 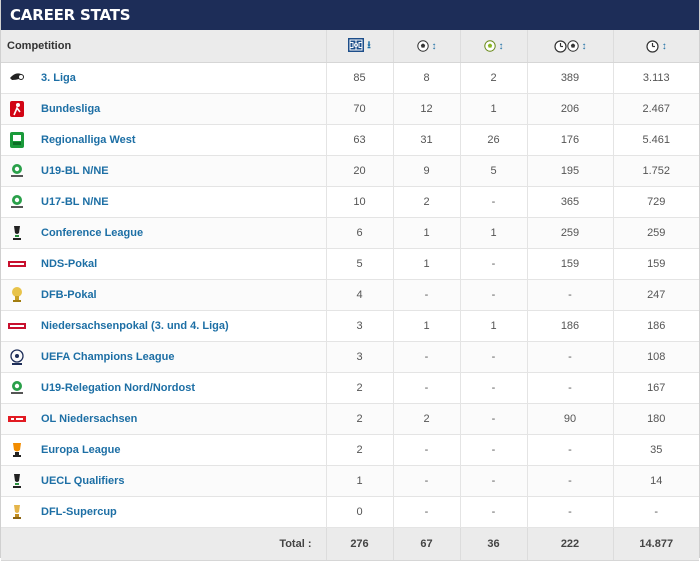 What do you see at coordinates (426, 512) in the screenshot?
I see `goals-cell: -` at bounding box center [426, 512].